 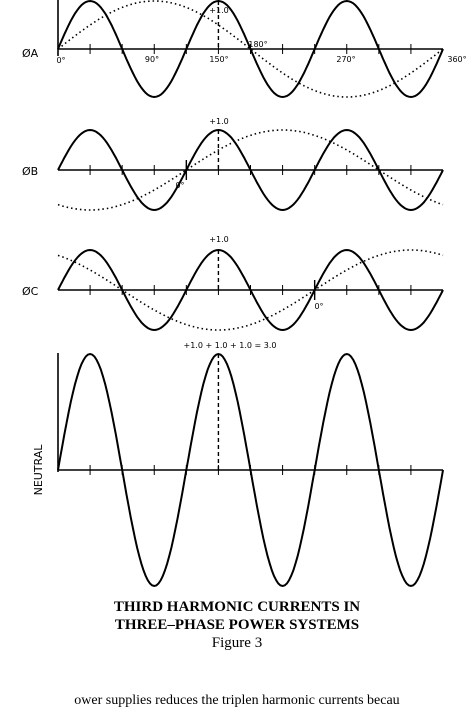 What do you see at coordinates (237, 643) in the screenshot?
I see `caption-figure: Figure 3` at bounding box center [237, 643].